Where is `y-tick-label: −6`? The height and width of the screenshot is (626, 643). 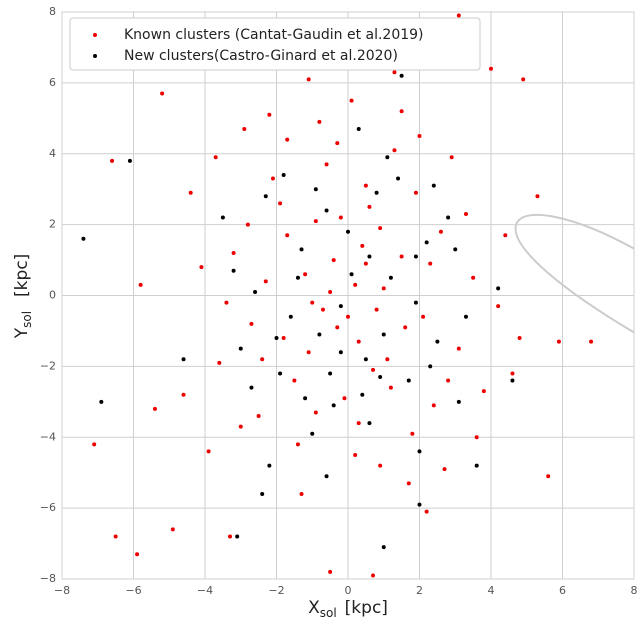 y-tick-label: −6 is located at coordinates (48, 507).